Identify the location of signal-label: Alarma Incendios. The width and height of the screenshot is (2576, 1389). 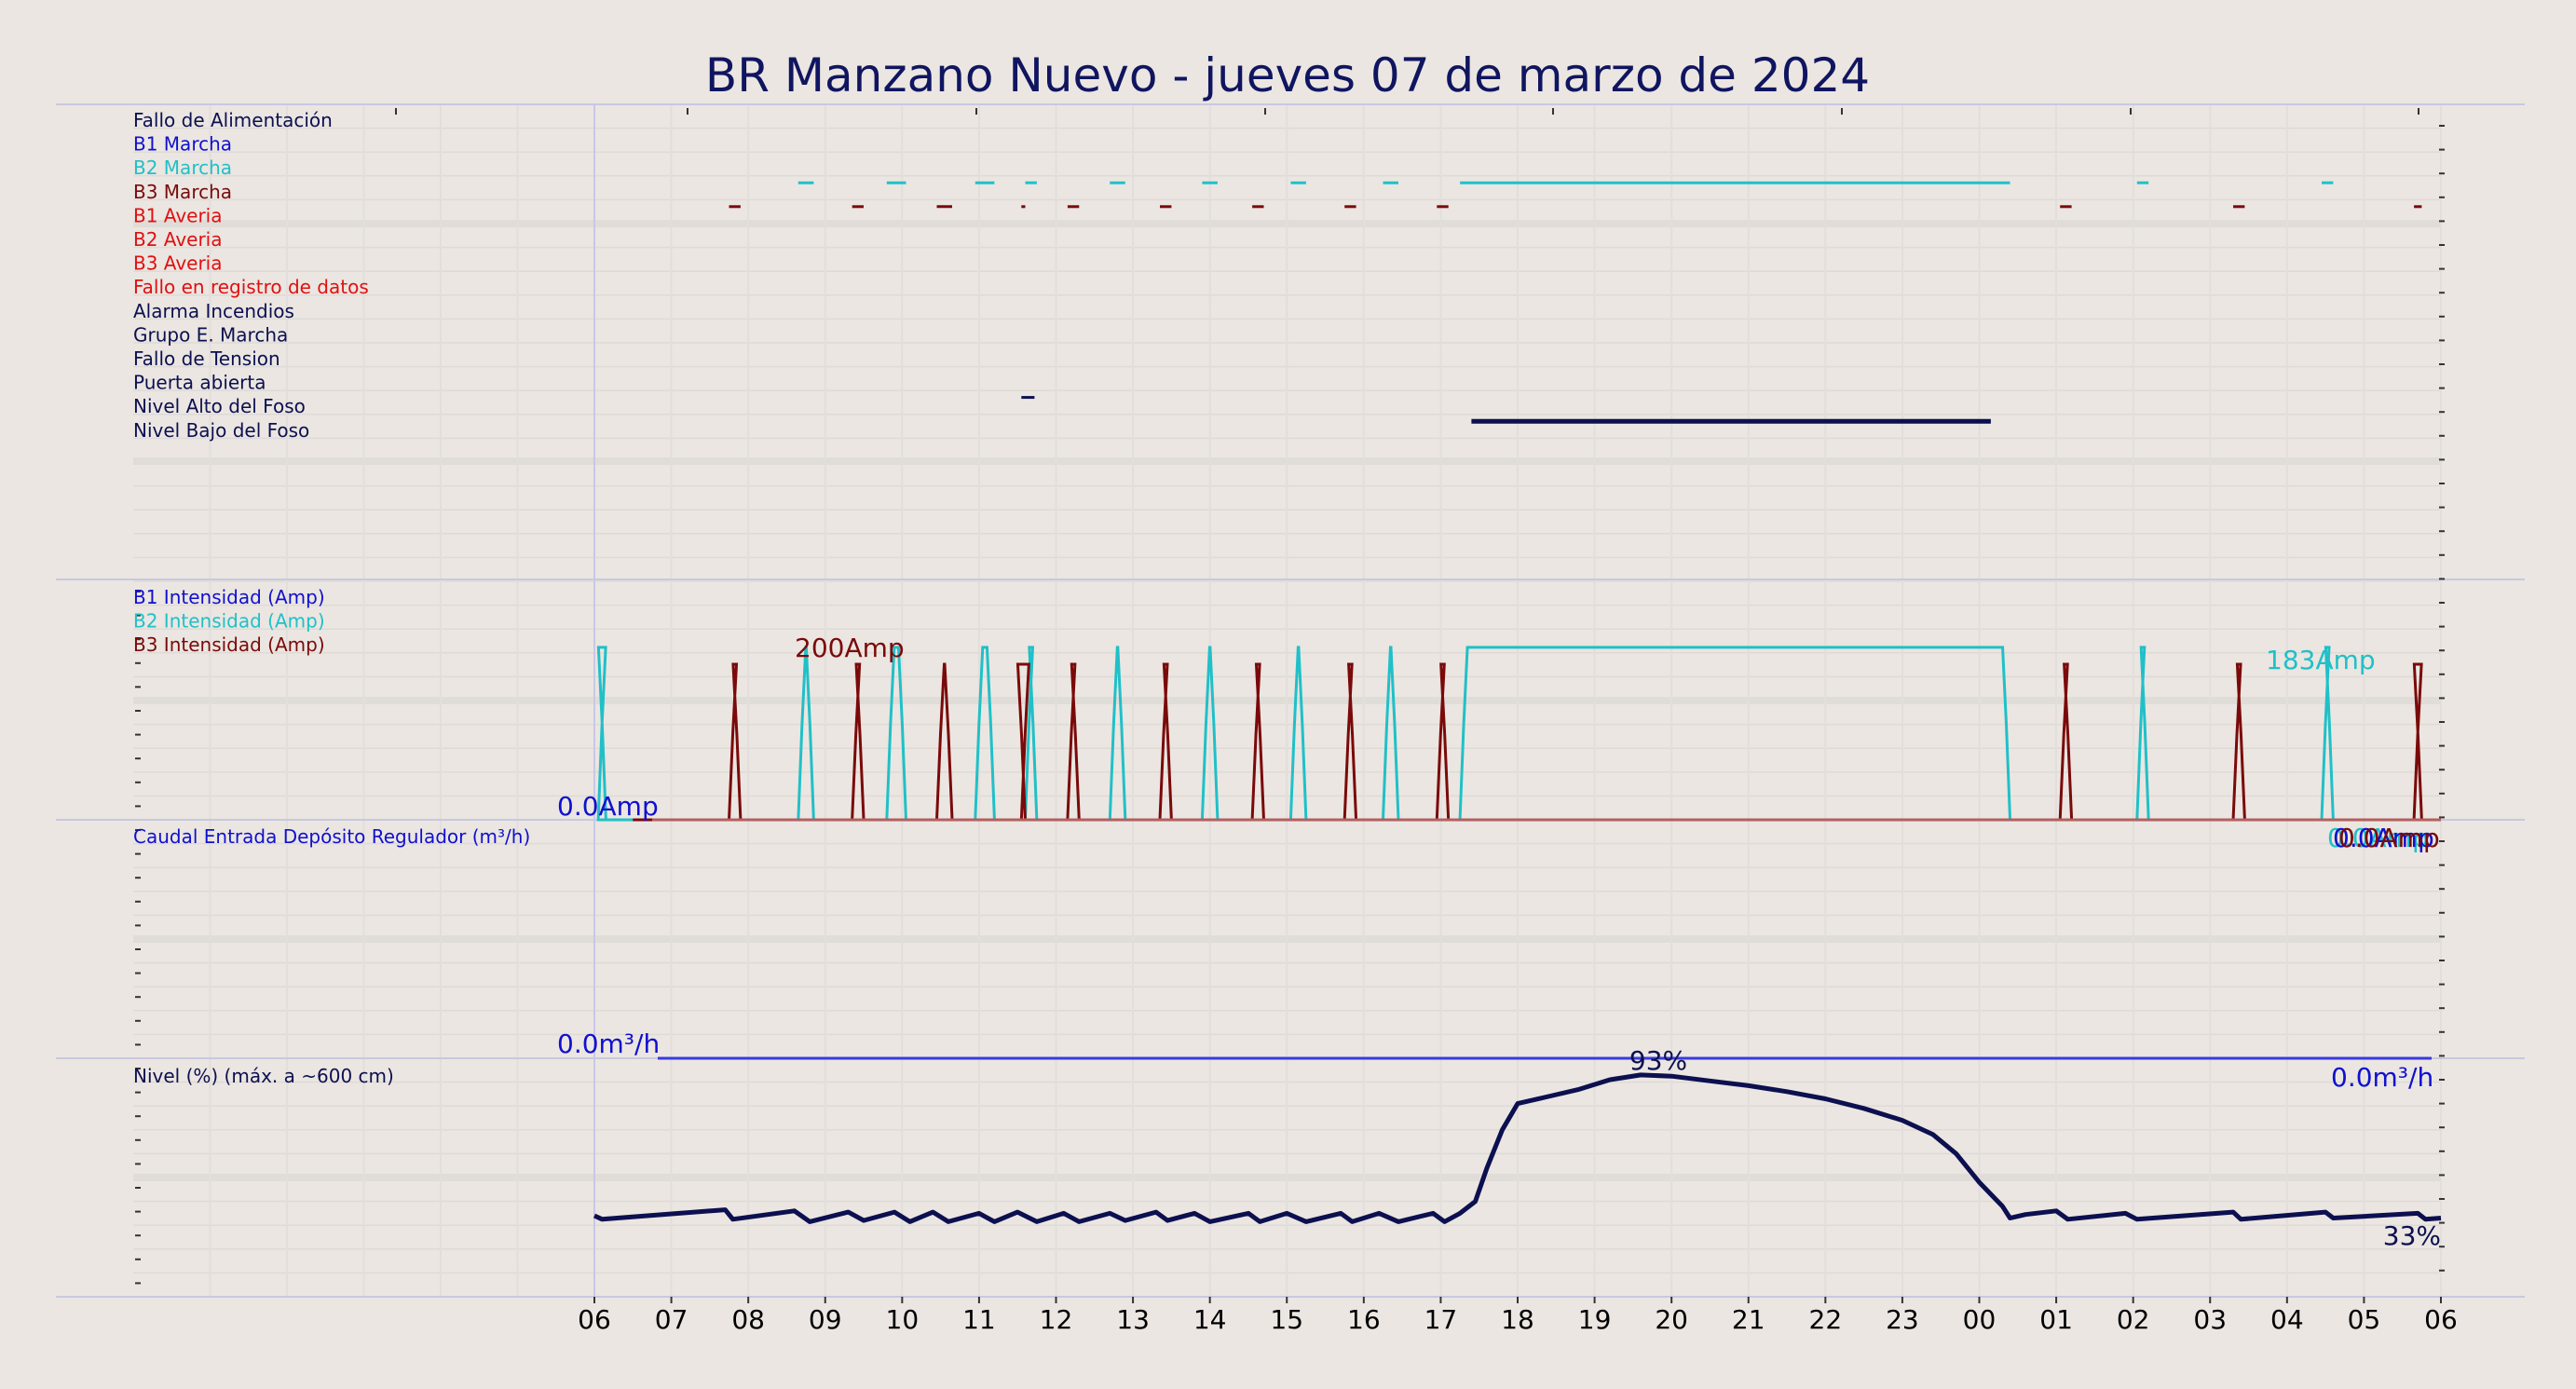
(213, 311).